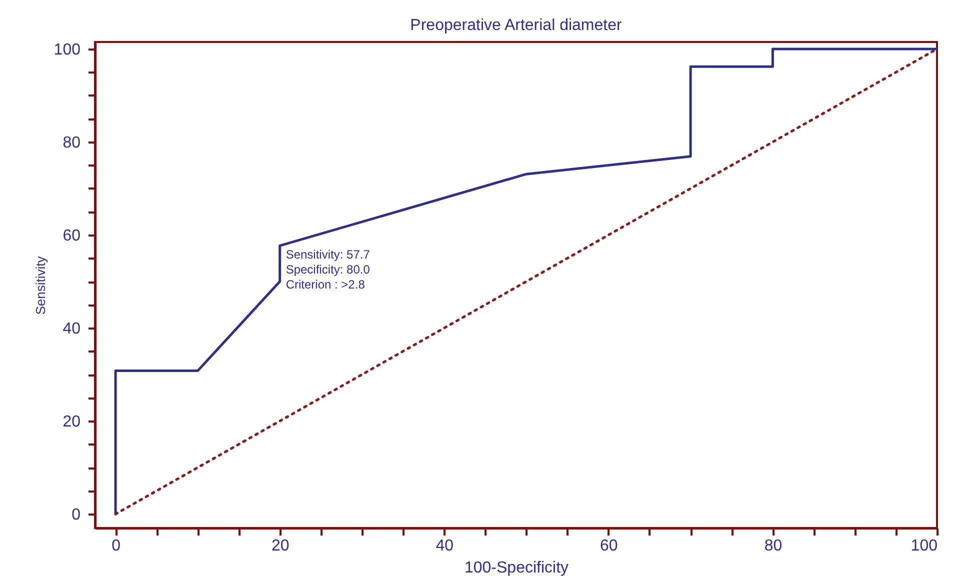 The height and width of the screenshot is (580, 964). I want to click on x-tick-label: 80, so click(773, 546).